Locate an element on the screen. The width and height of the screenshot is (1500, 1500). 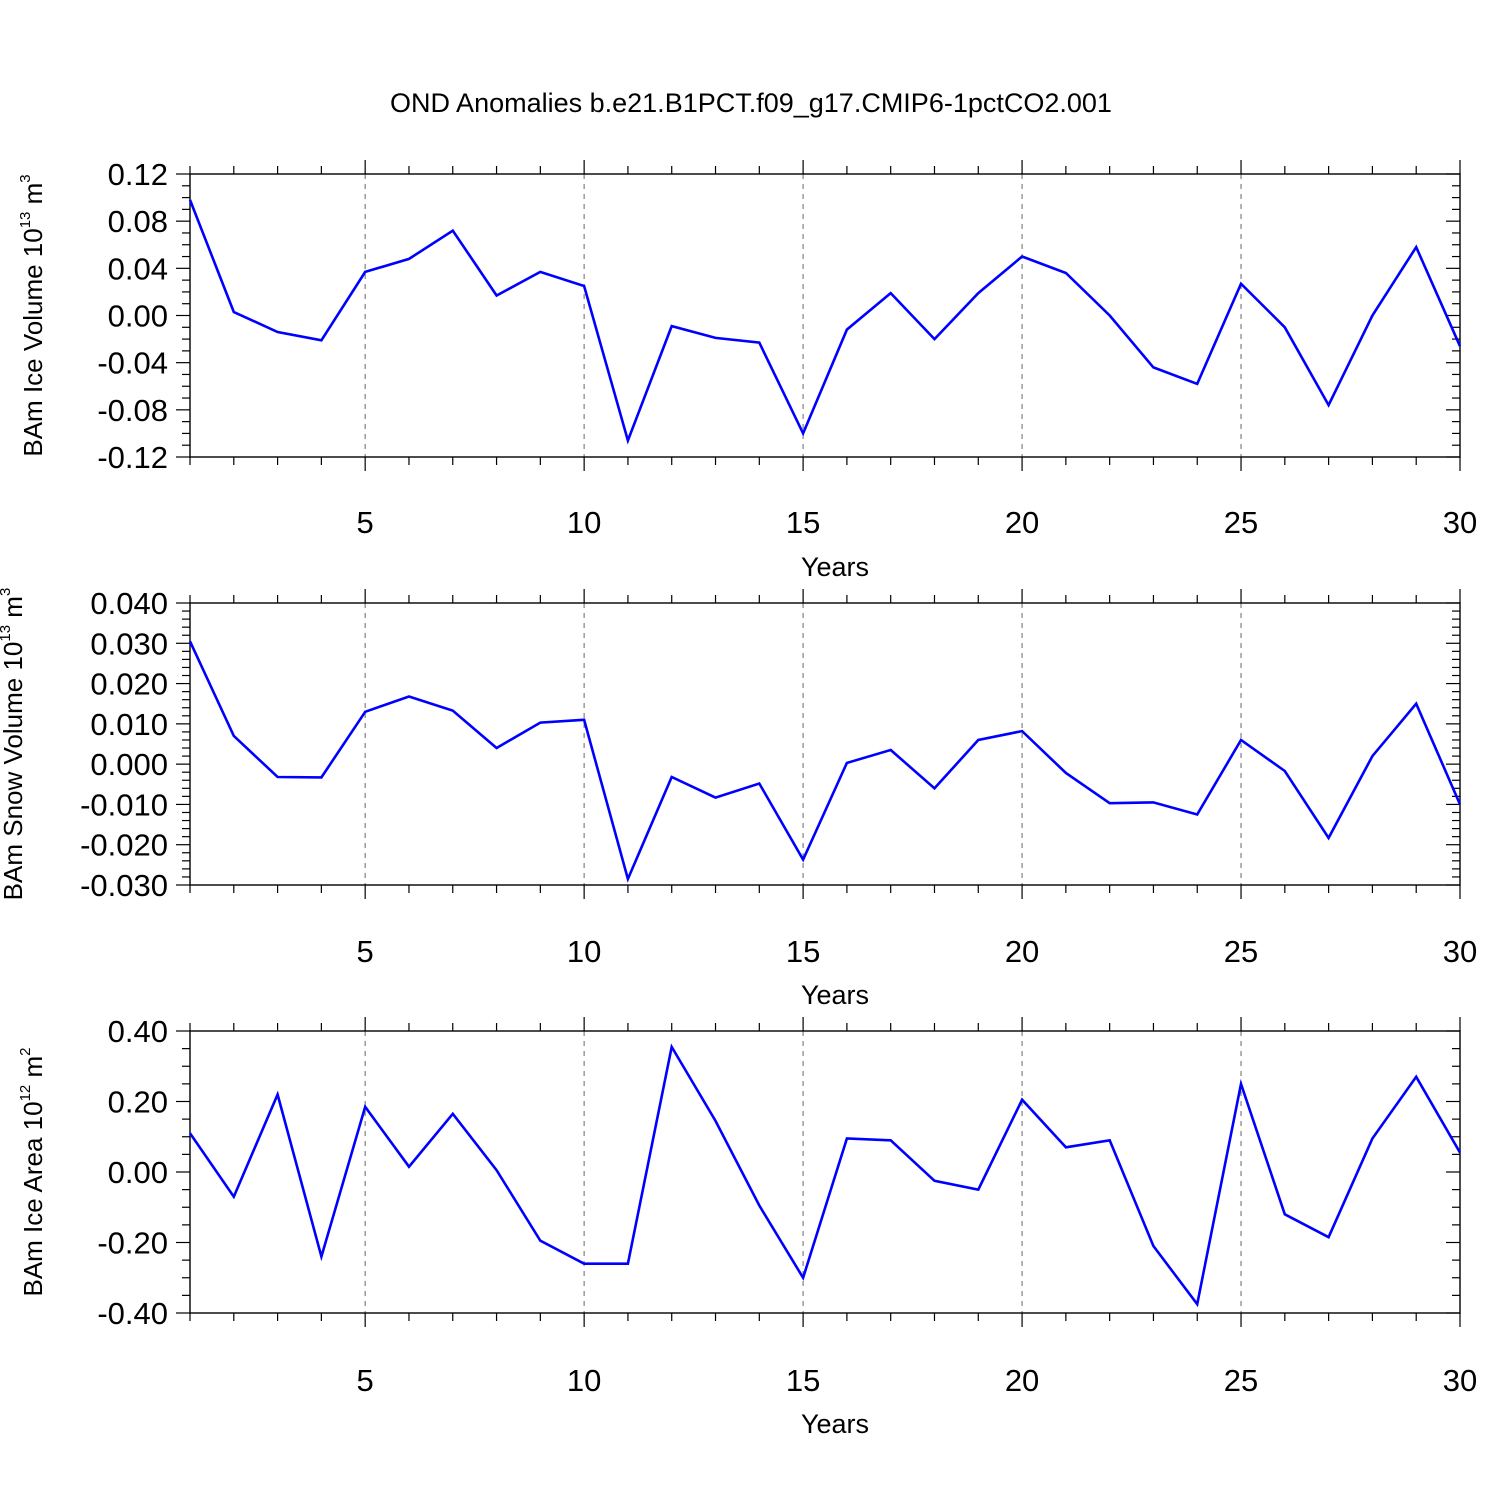
y-axis-title: BAm Snow Volume 1013 m3 is located at coordinates (14, 744).